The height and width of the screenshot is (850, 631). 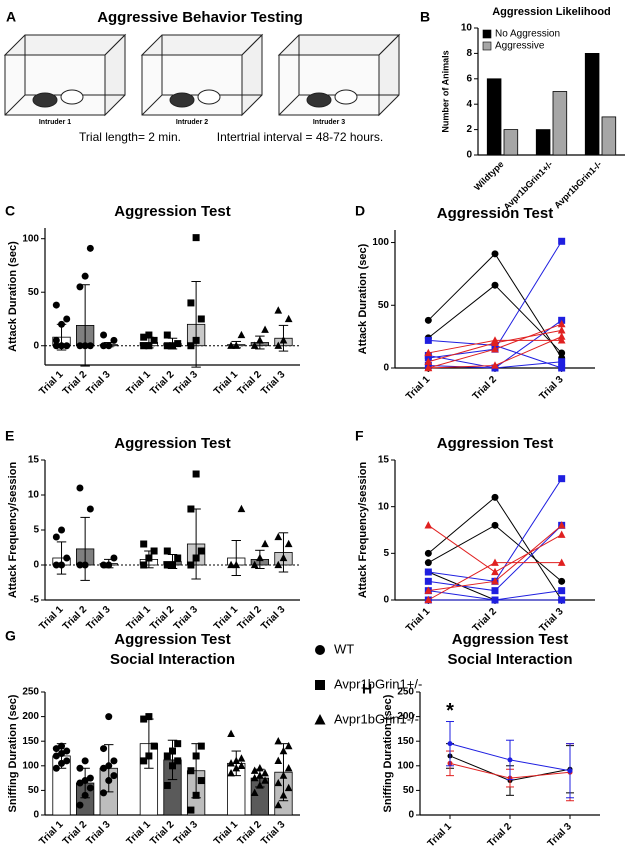 I want to click on y-tick-label: 10, so click(x=384, y=506).